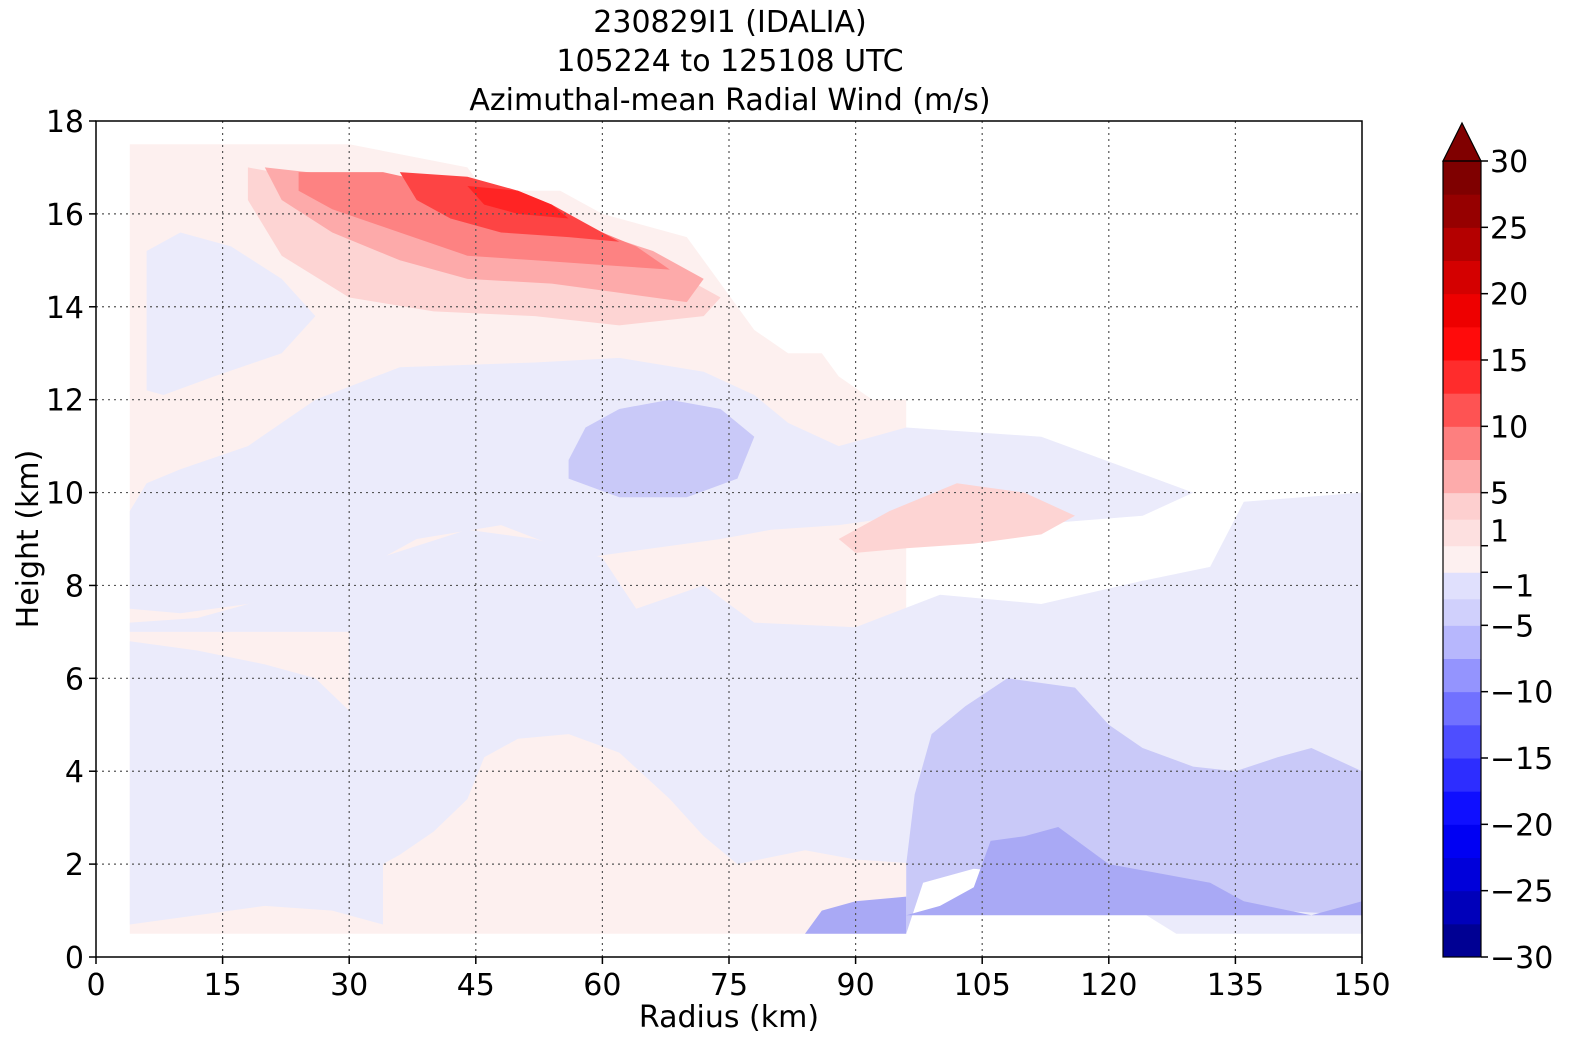 Image resolution: width=1574 pixels, height=1045 pixels. Describe the element at coordinates (730, 100) in the screenshot. I see `chart-title-line-3: Azimuthal-mean Radial Wind (m/s)` at that location.